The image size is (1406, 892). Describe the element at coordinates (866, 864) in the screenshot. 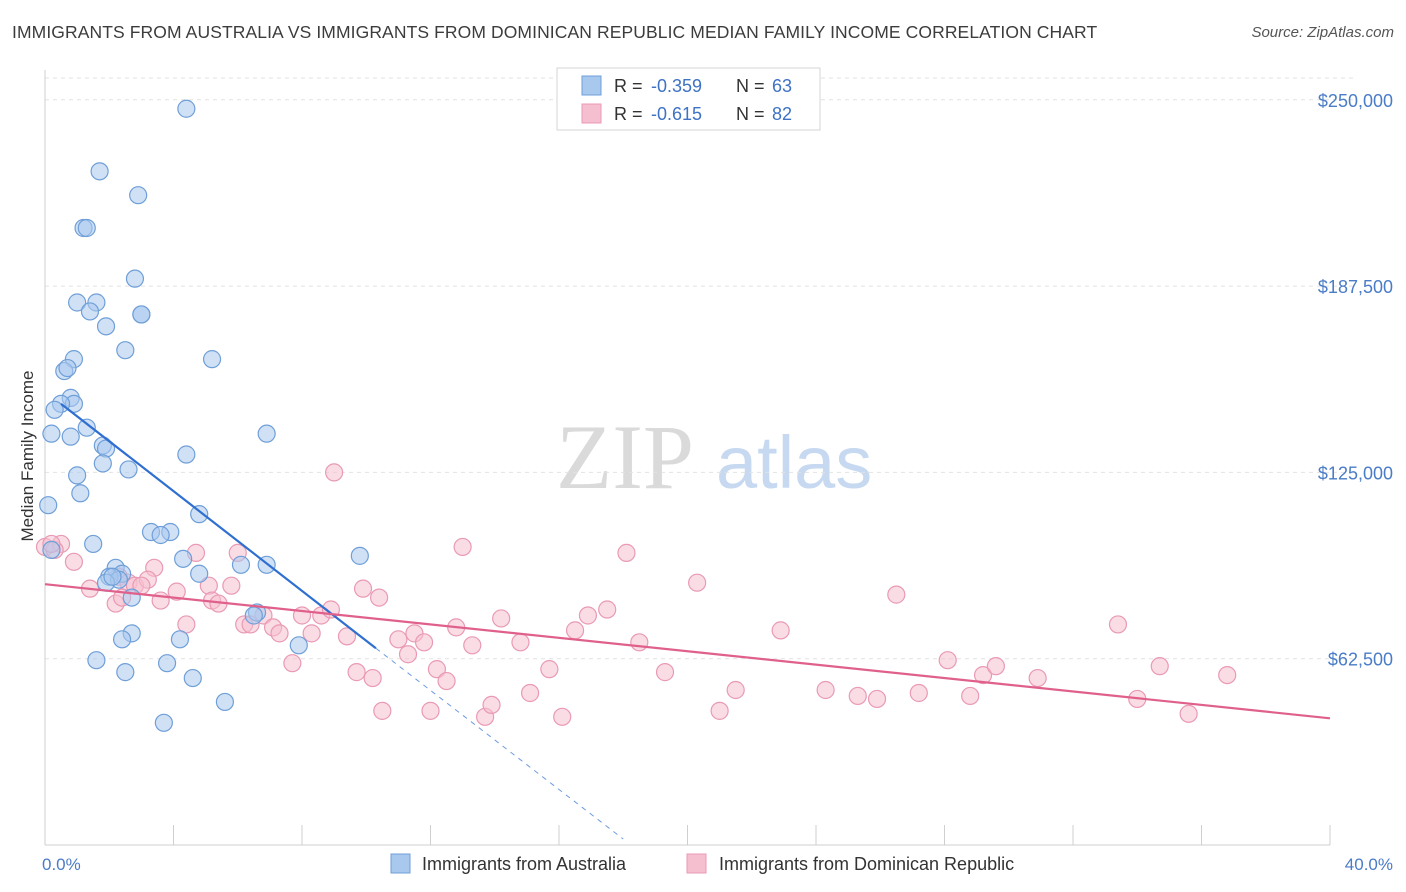

I see `legend-label-dominican: Immigrants from Dominican Republic` at that location.